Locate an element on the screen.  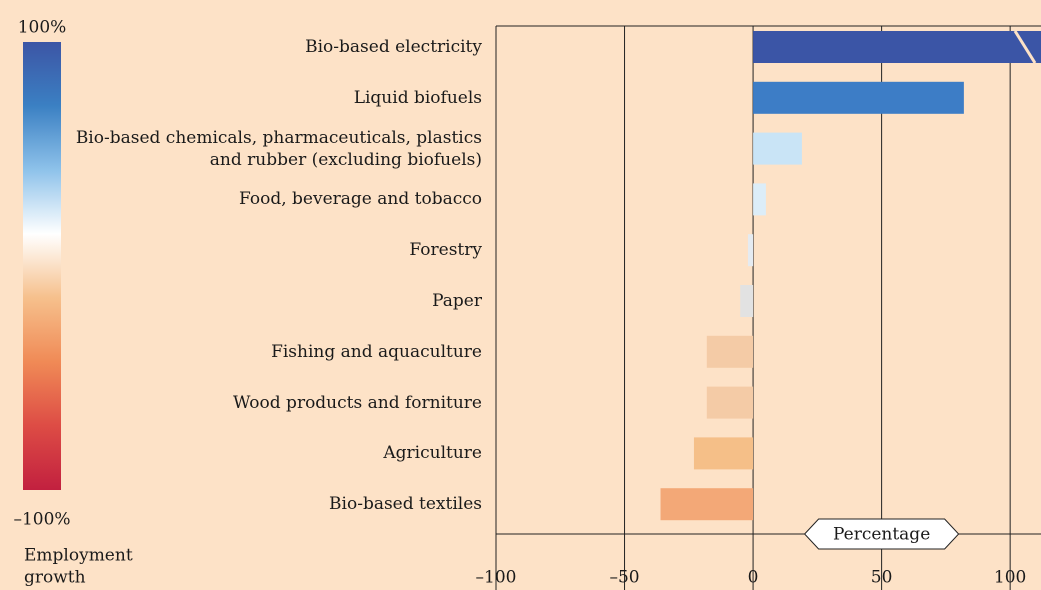
x-tick-label: 50 is located at coordinates (882, 578).